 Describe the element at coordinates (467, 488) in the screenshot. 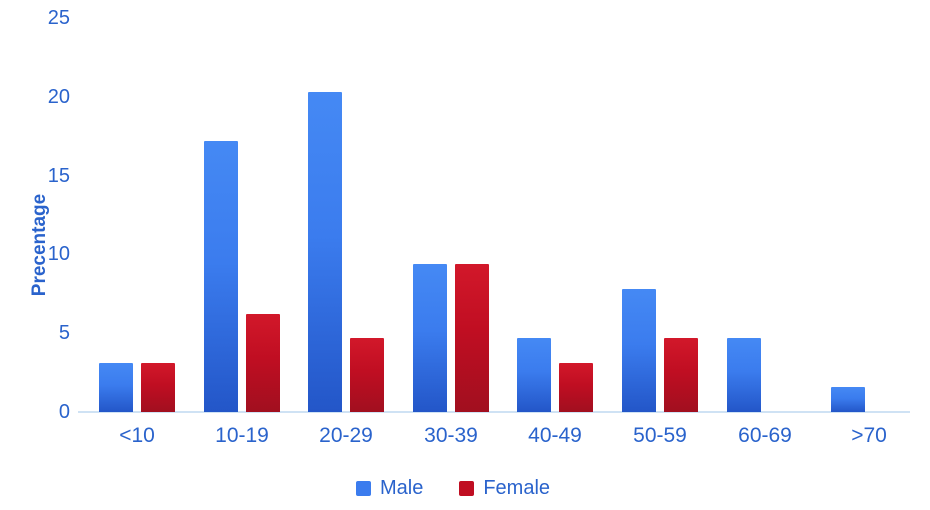

I see `legend-swatch-female` at that location.